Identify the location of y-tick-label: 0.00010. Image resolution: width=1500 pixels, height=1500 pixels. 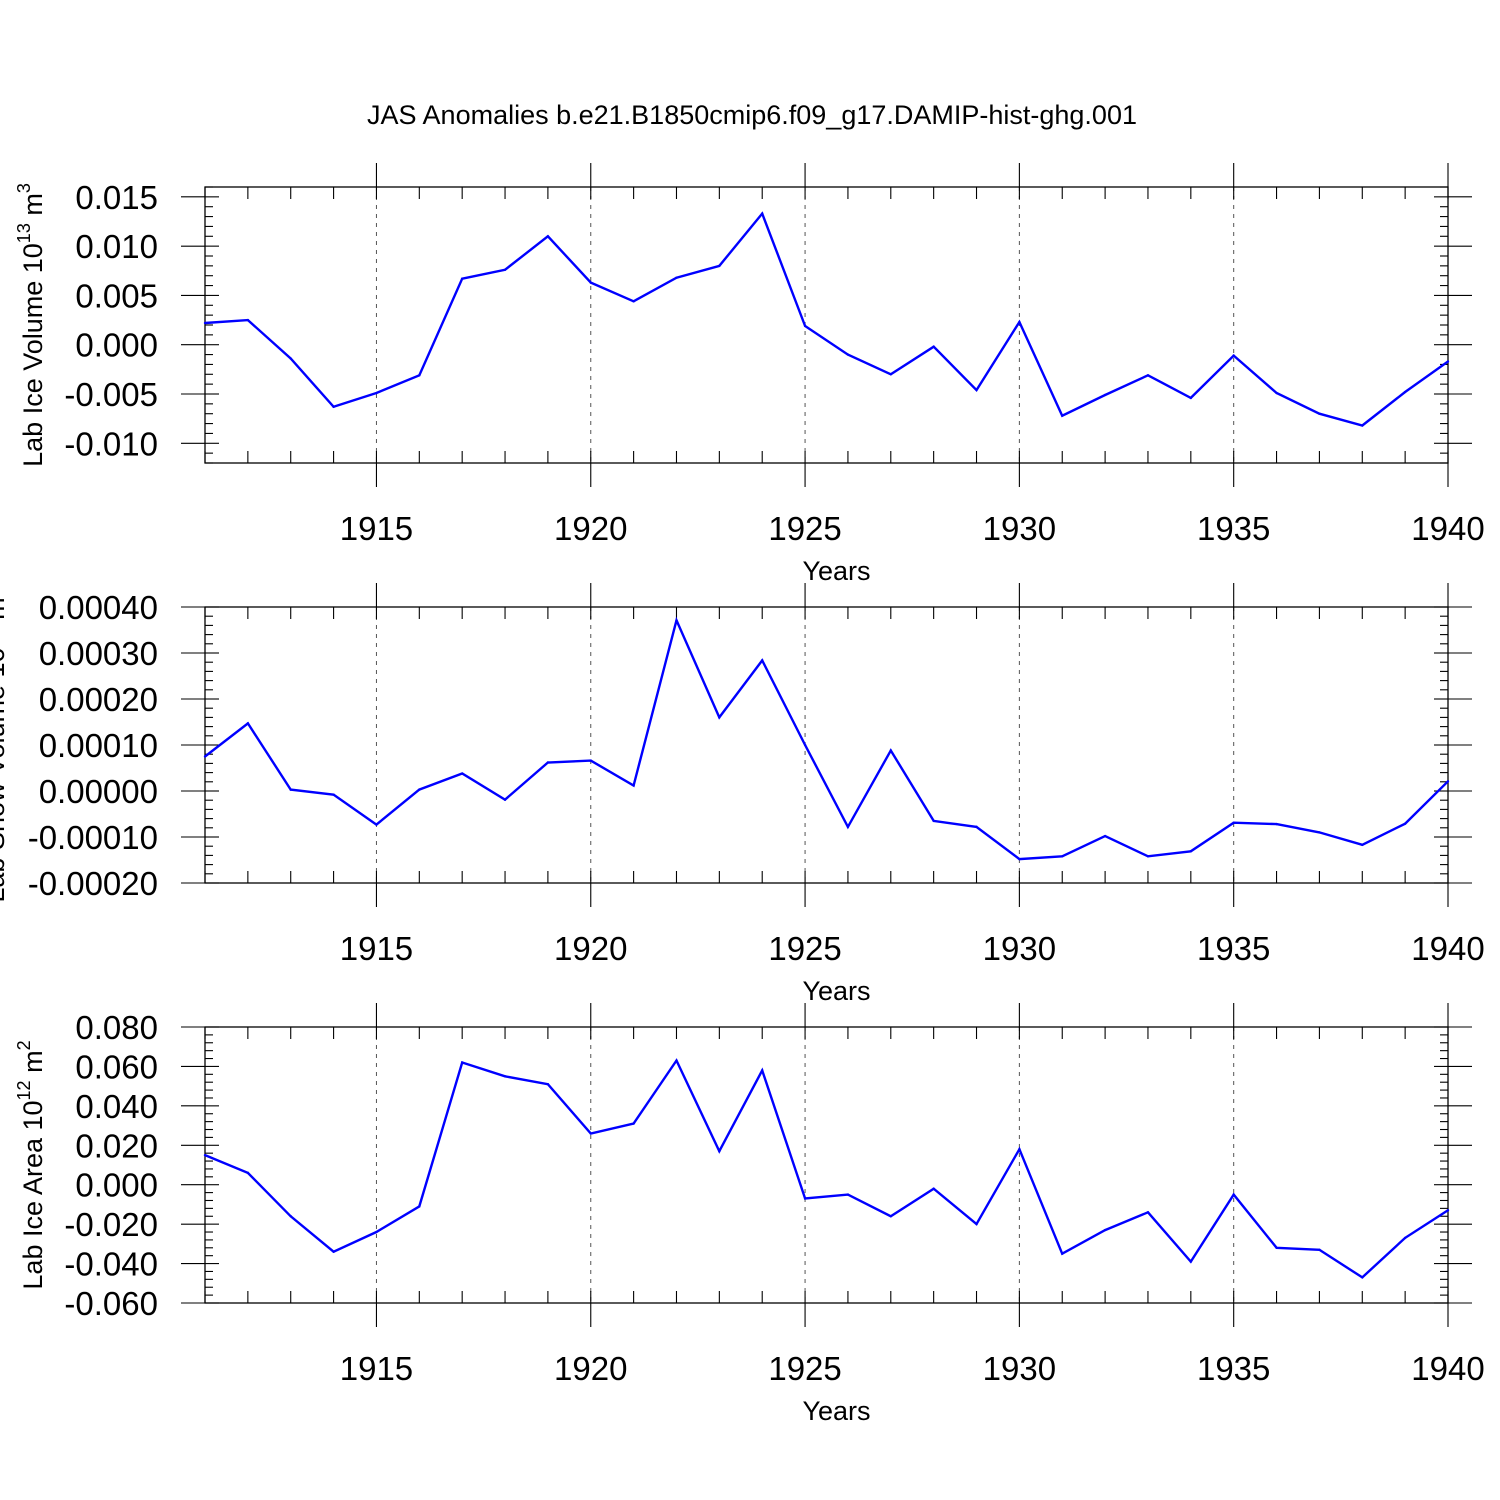
(98, 745).